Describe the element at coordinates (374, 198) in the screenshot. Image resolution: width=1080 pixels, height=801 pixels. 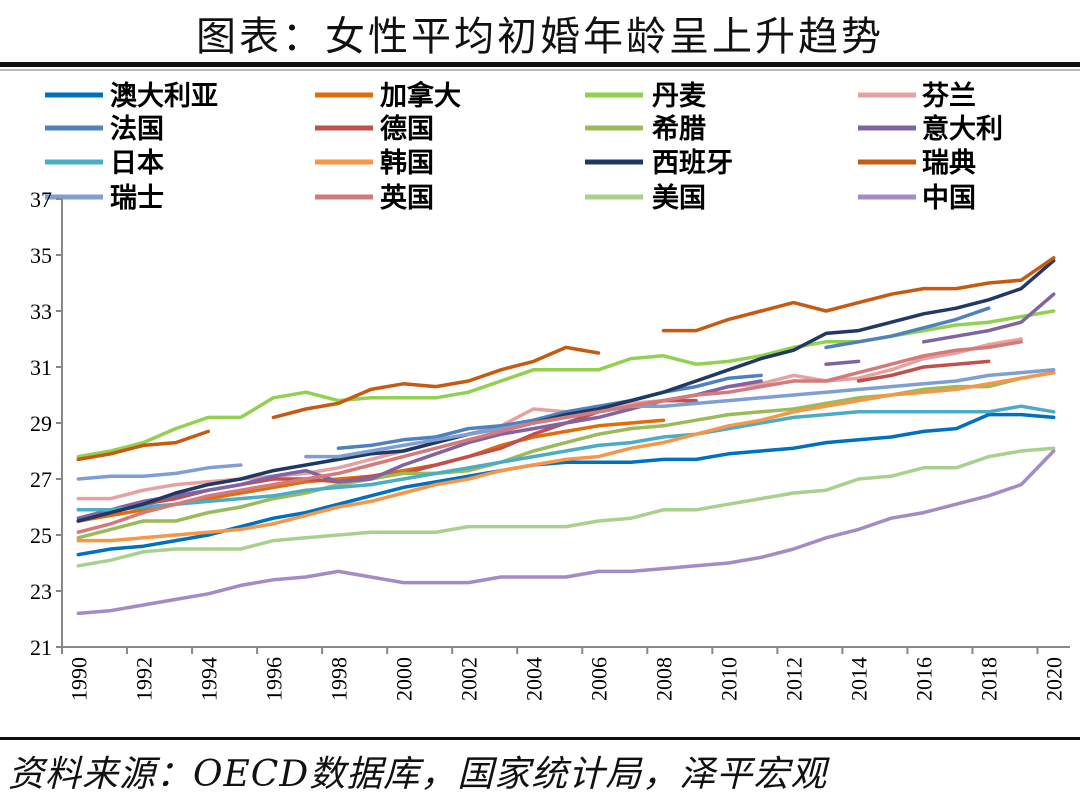
I see `legend-item: 英国` at that location.